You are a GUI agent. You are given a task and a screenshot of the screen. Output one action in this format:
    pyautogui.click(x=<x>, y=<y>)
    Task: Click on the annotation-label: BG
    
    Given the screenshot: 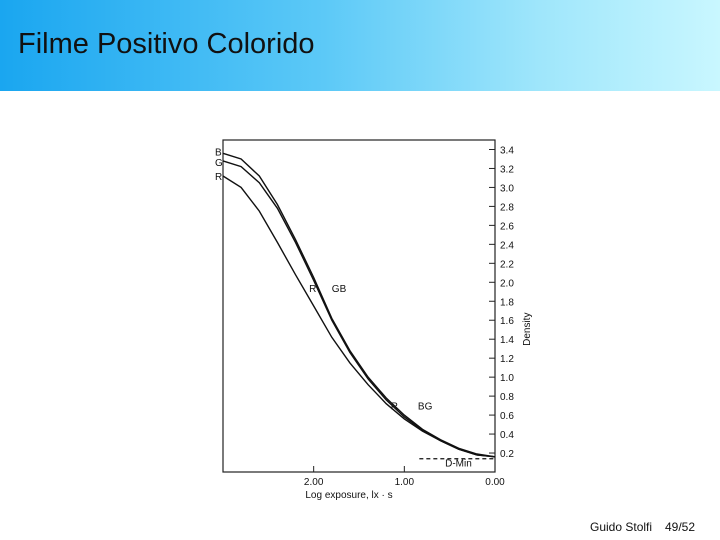 What is the action you would take?
    pyautogui.click(x=425, y=406)
    